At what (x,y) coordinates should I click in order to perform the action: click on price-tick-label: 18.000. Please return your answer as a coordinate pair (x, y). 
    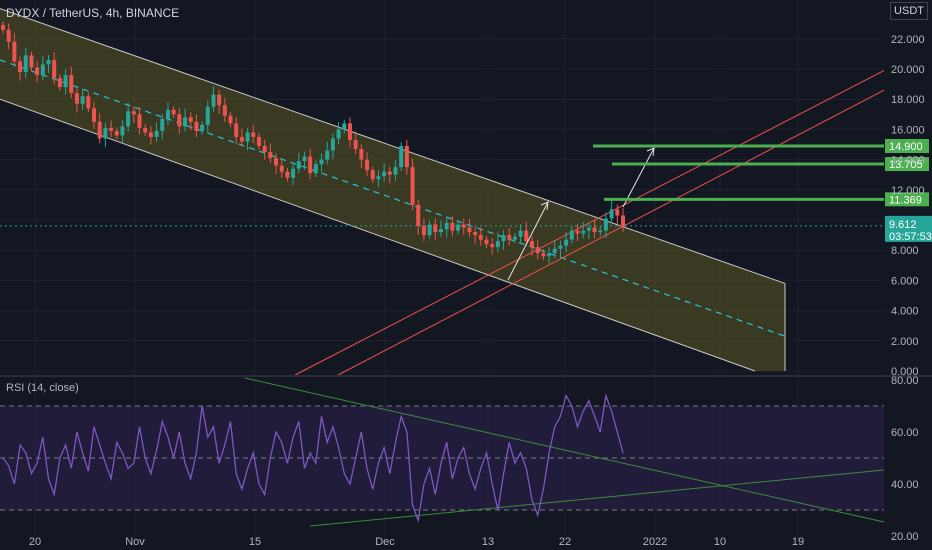
    Looking at the image, I should click on (908, 100).